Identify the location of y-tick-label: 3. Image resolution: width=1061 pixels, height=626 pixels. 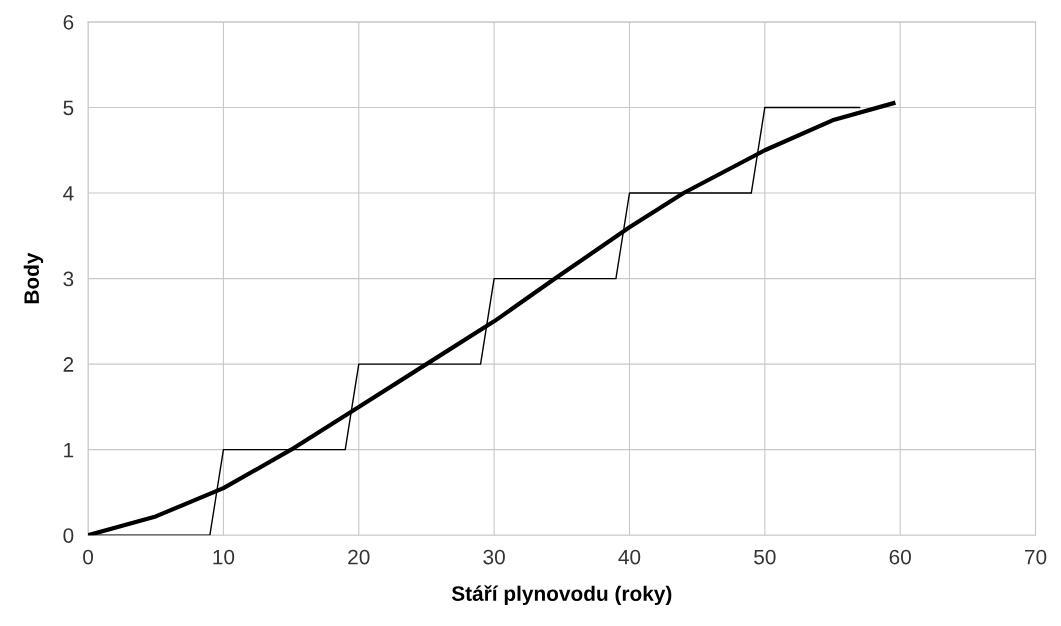
(68, 279).